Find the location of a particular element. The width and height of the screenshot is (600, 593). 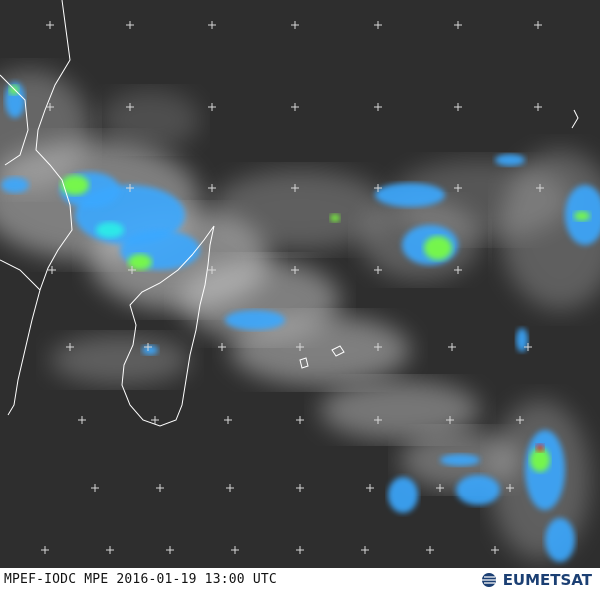

eumetsat-logo: EUMETSAT is located at coordinates (535, 580).